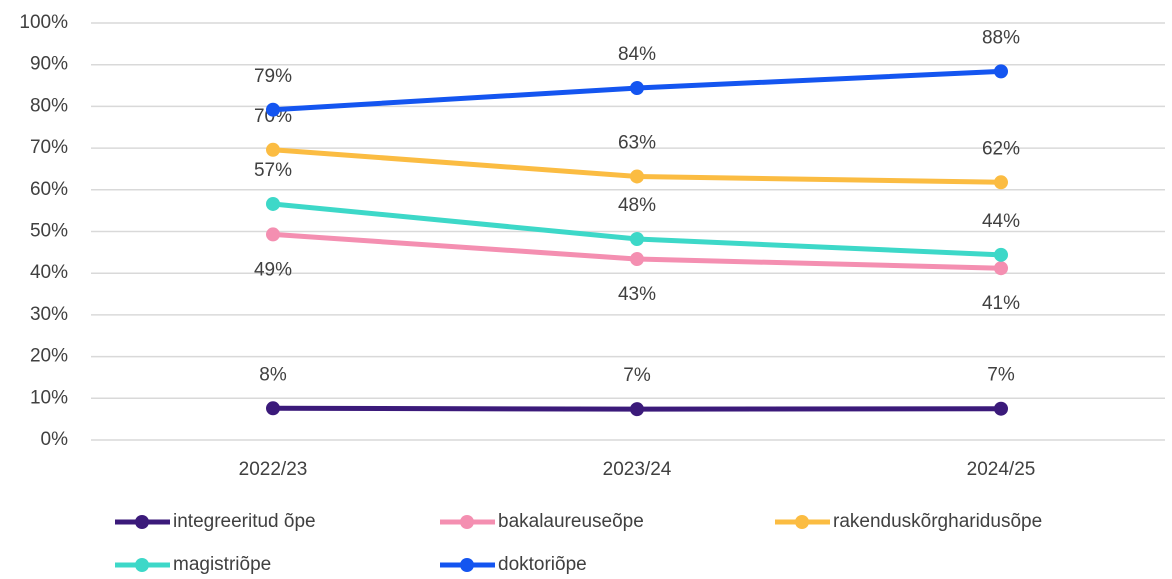  I want to click on x-tick-label: 2022/23, so click(273, 469).